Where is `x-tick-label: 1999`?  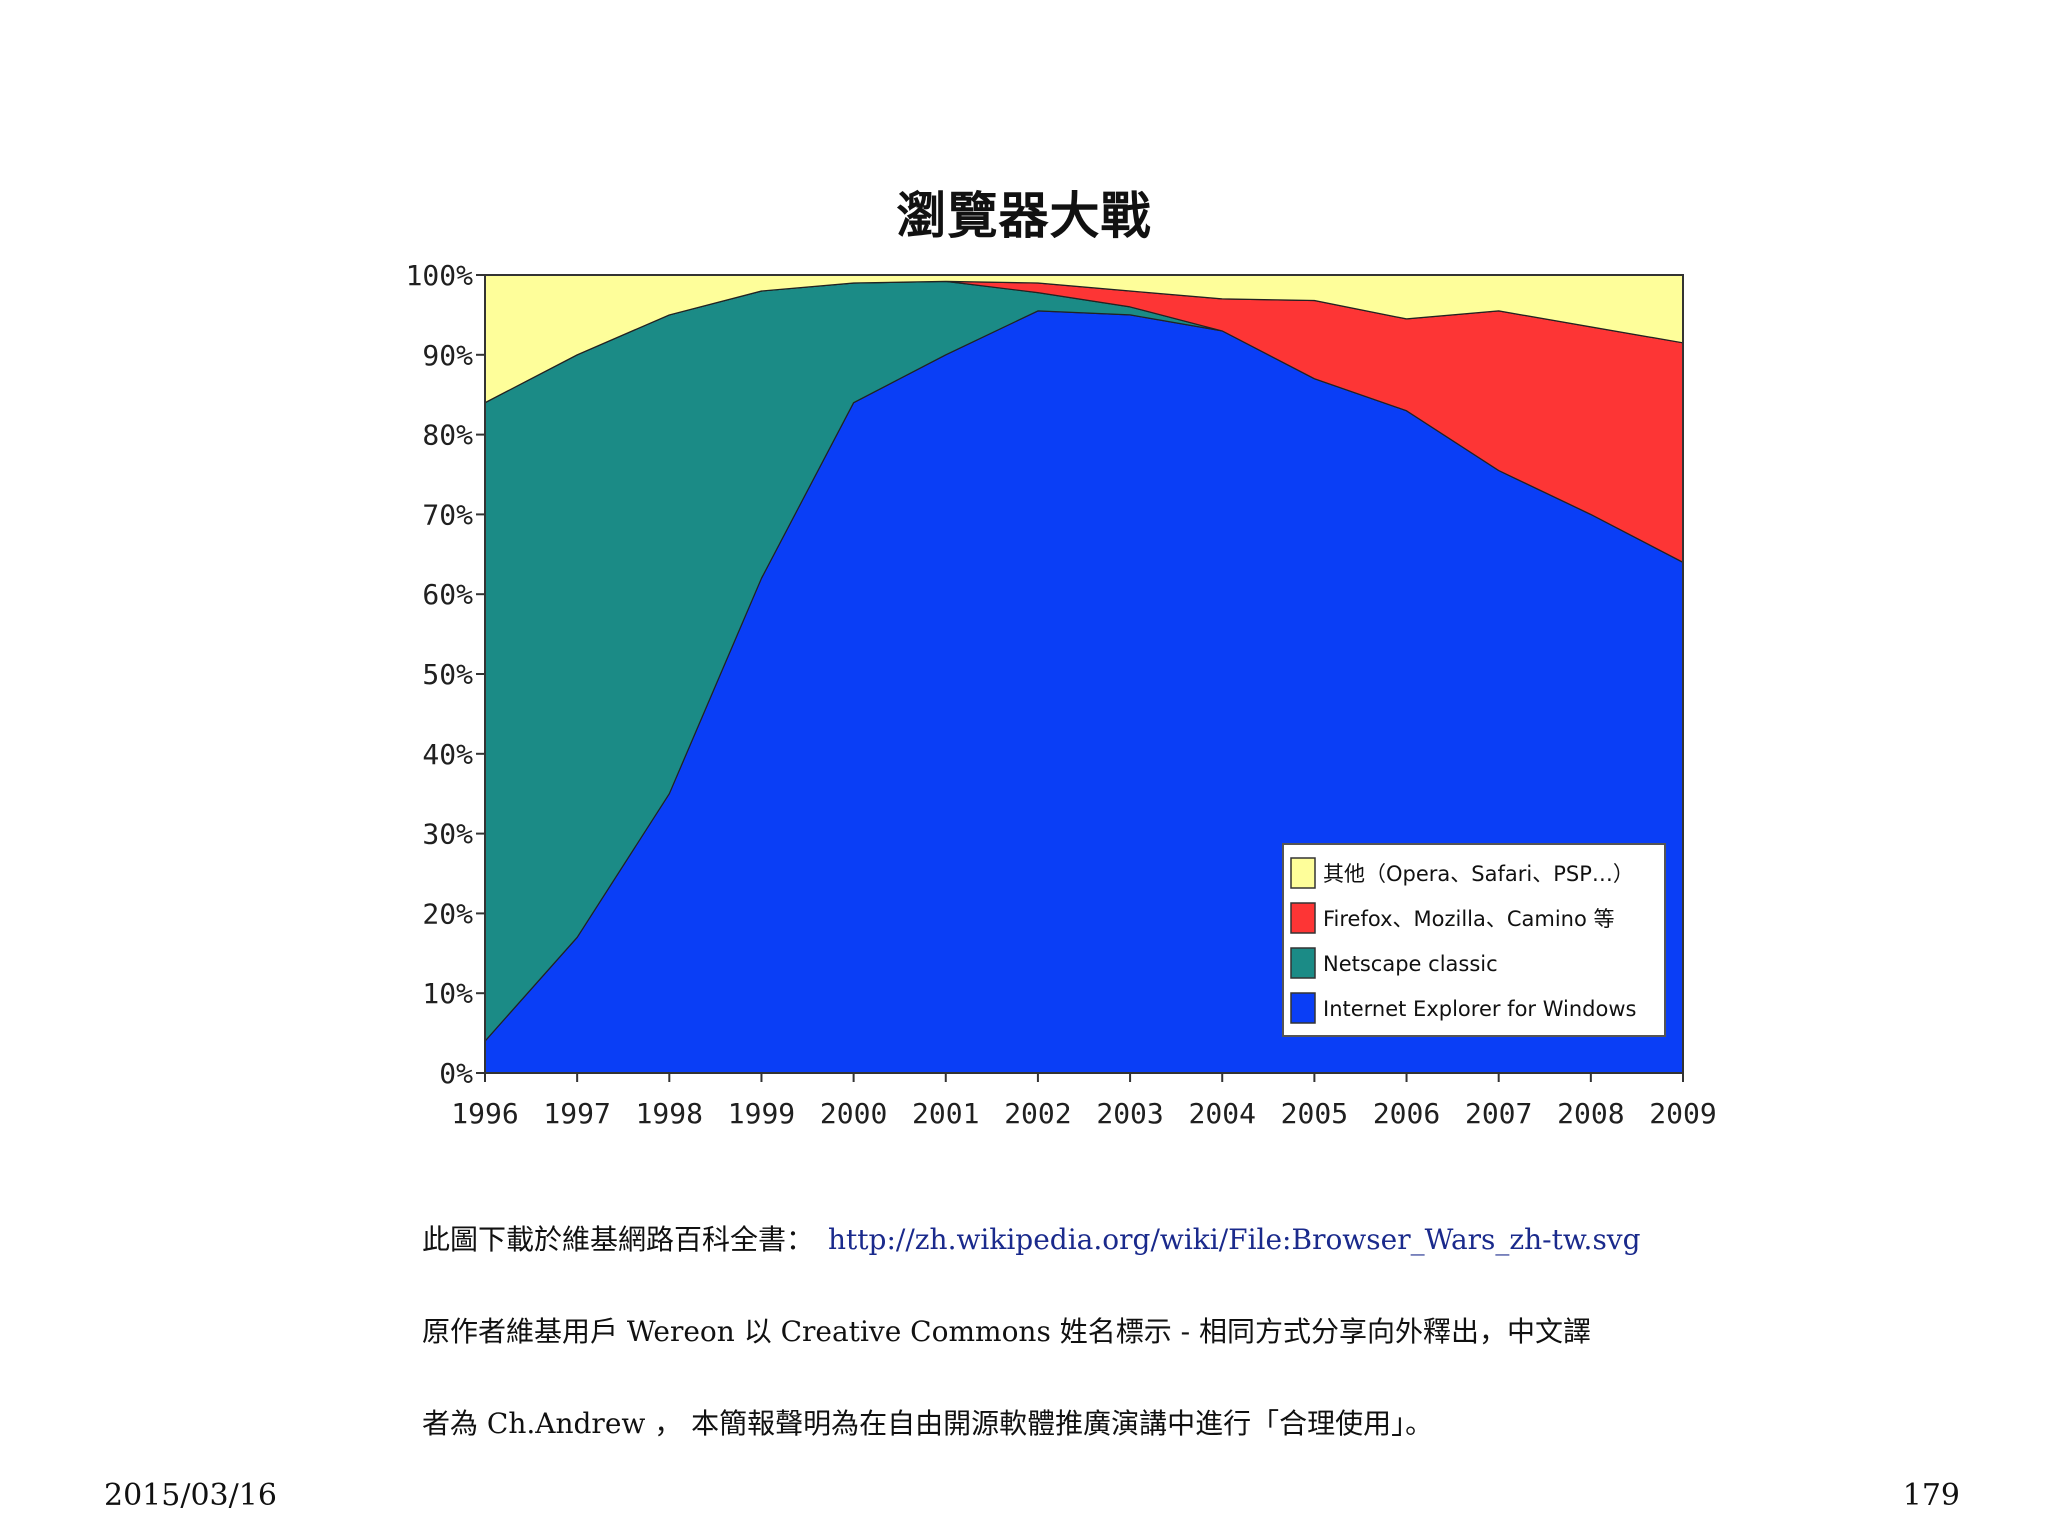 x-tick-label: 1999 is located at coordinates (761, 1113).